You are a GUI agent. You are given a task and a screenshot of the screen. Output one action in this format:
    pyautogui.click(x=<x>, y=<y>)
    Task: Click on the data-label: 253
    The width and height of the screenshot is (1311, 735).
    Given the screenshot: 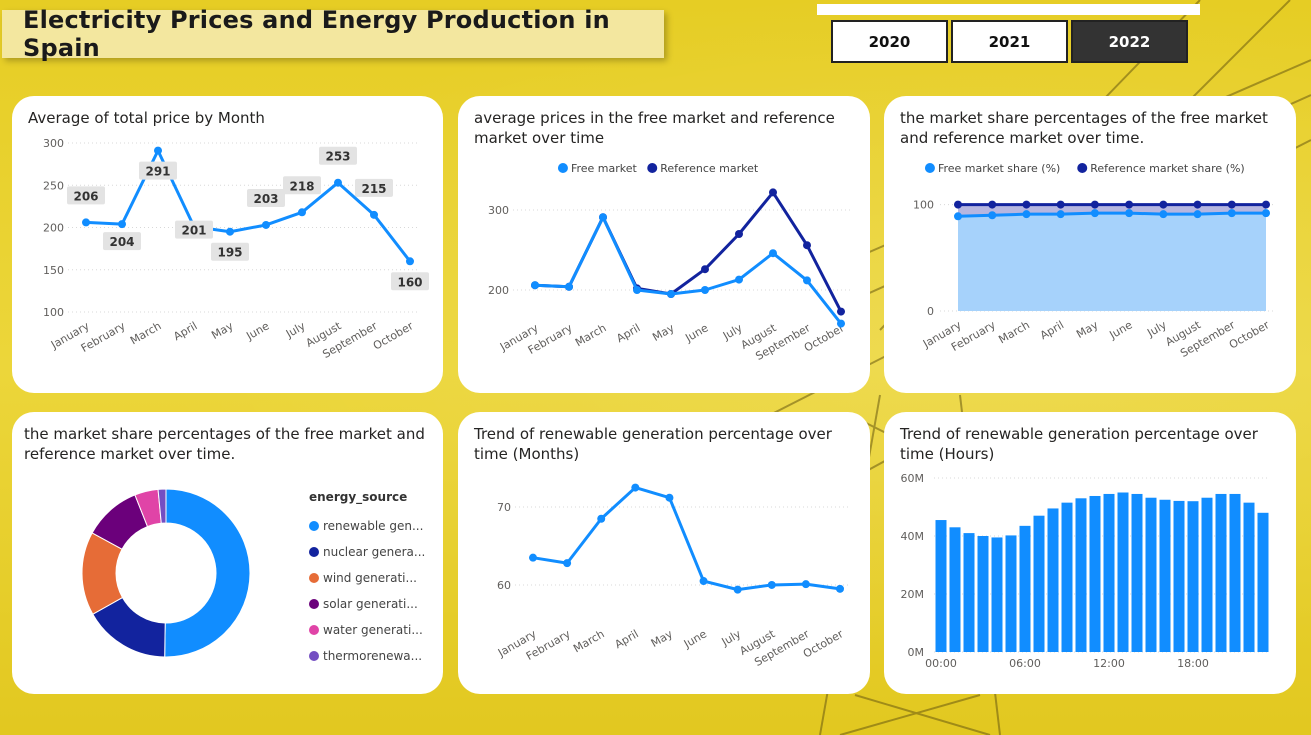 What is the action you would take?
    pyautogui.click(x=337, y=157)
    